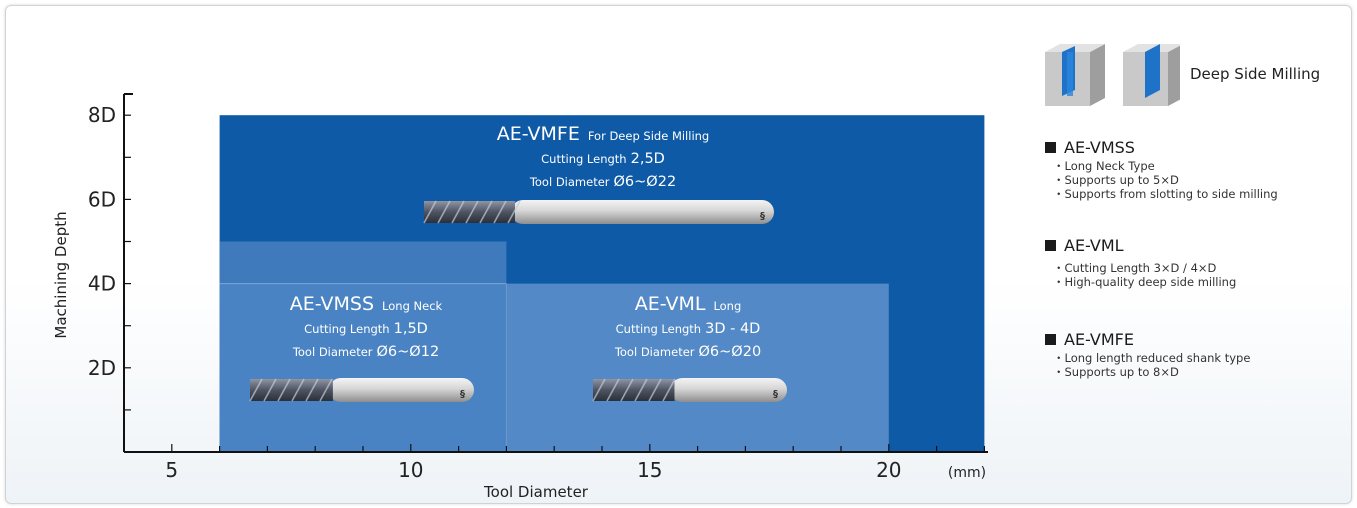 Image resolution: width=1357 pixels, height=508 pixels. Describe the element at coordinates (536, 492) in the screenshot. I see `x-axis-title: Tool Diameter` at that location.